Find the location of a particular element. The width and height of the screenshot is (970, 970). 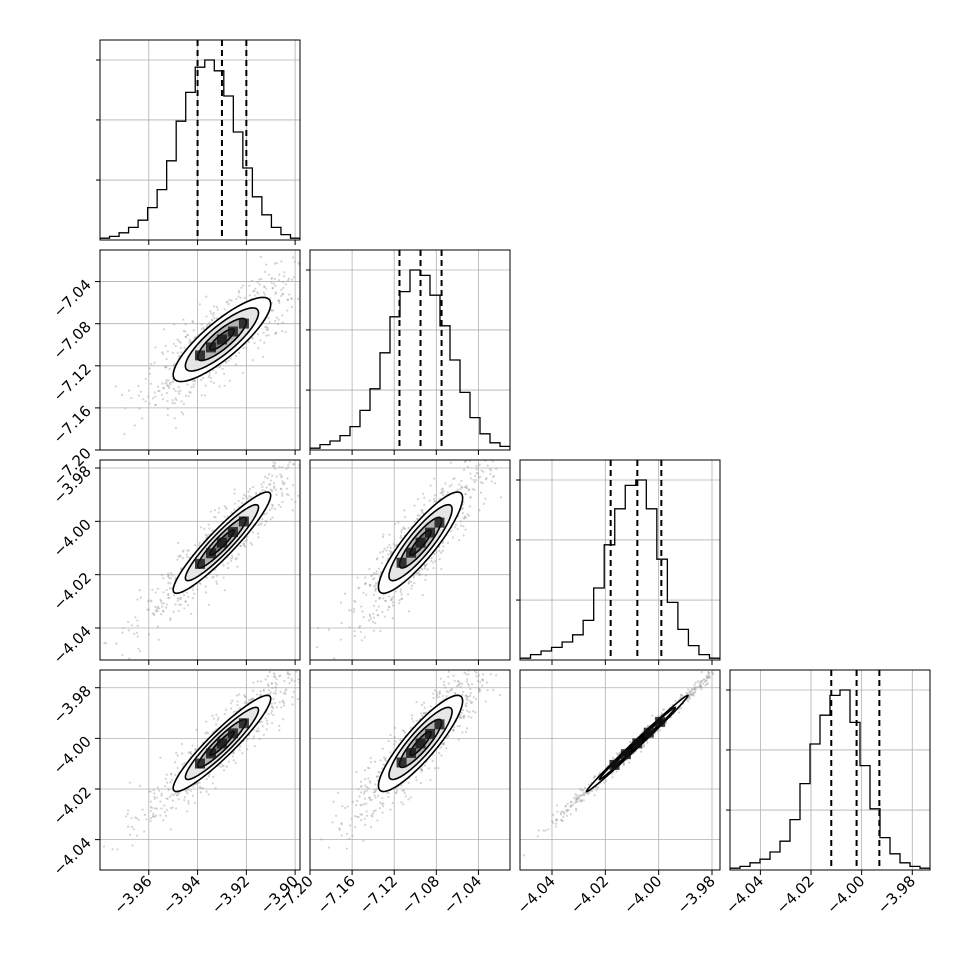

panel-2-0: −4.04−4.02−4.00−3.98 is located at coordinates (179, 563).